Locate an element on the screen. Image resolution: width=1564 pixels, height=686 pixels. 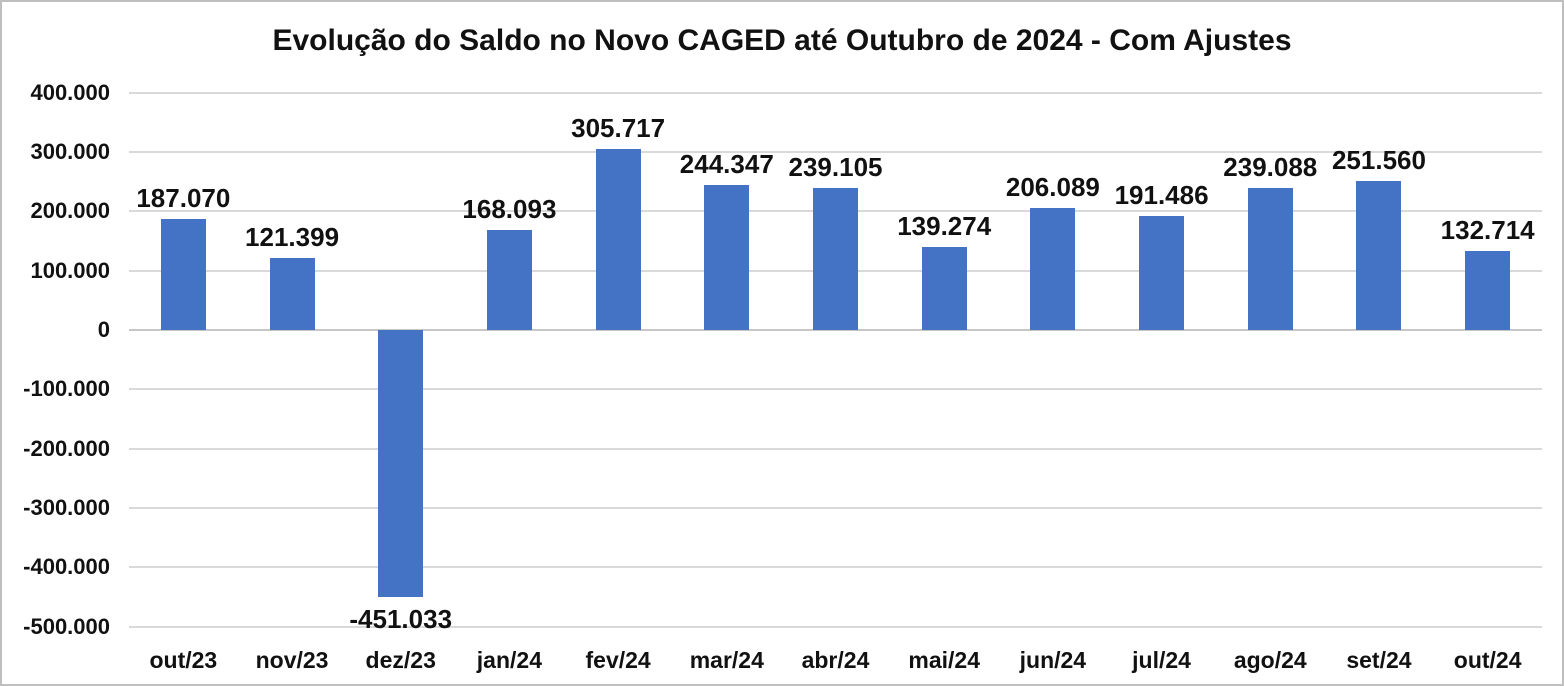
bar-value-label-mar-24: 244.347 is located at coordinates (726, 164).